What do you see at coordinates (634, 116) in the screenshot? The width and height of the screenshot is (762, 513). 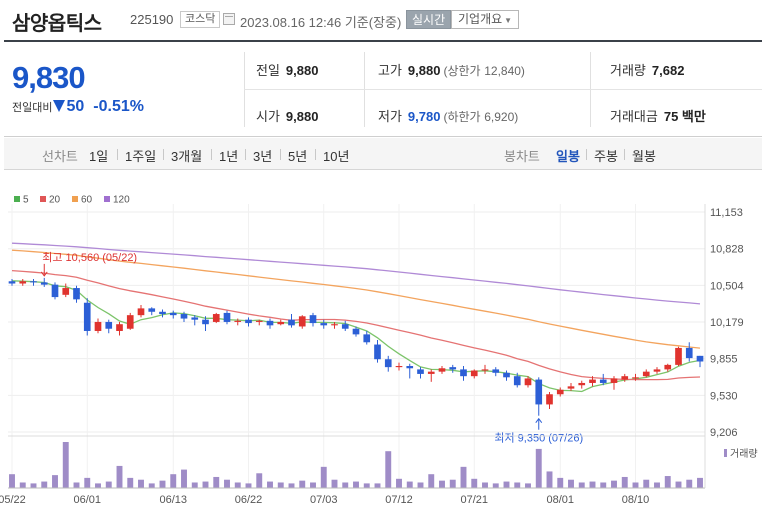 I see `trade-amount-label: 거래대금` at bounding box center [634, 116].